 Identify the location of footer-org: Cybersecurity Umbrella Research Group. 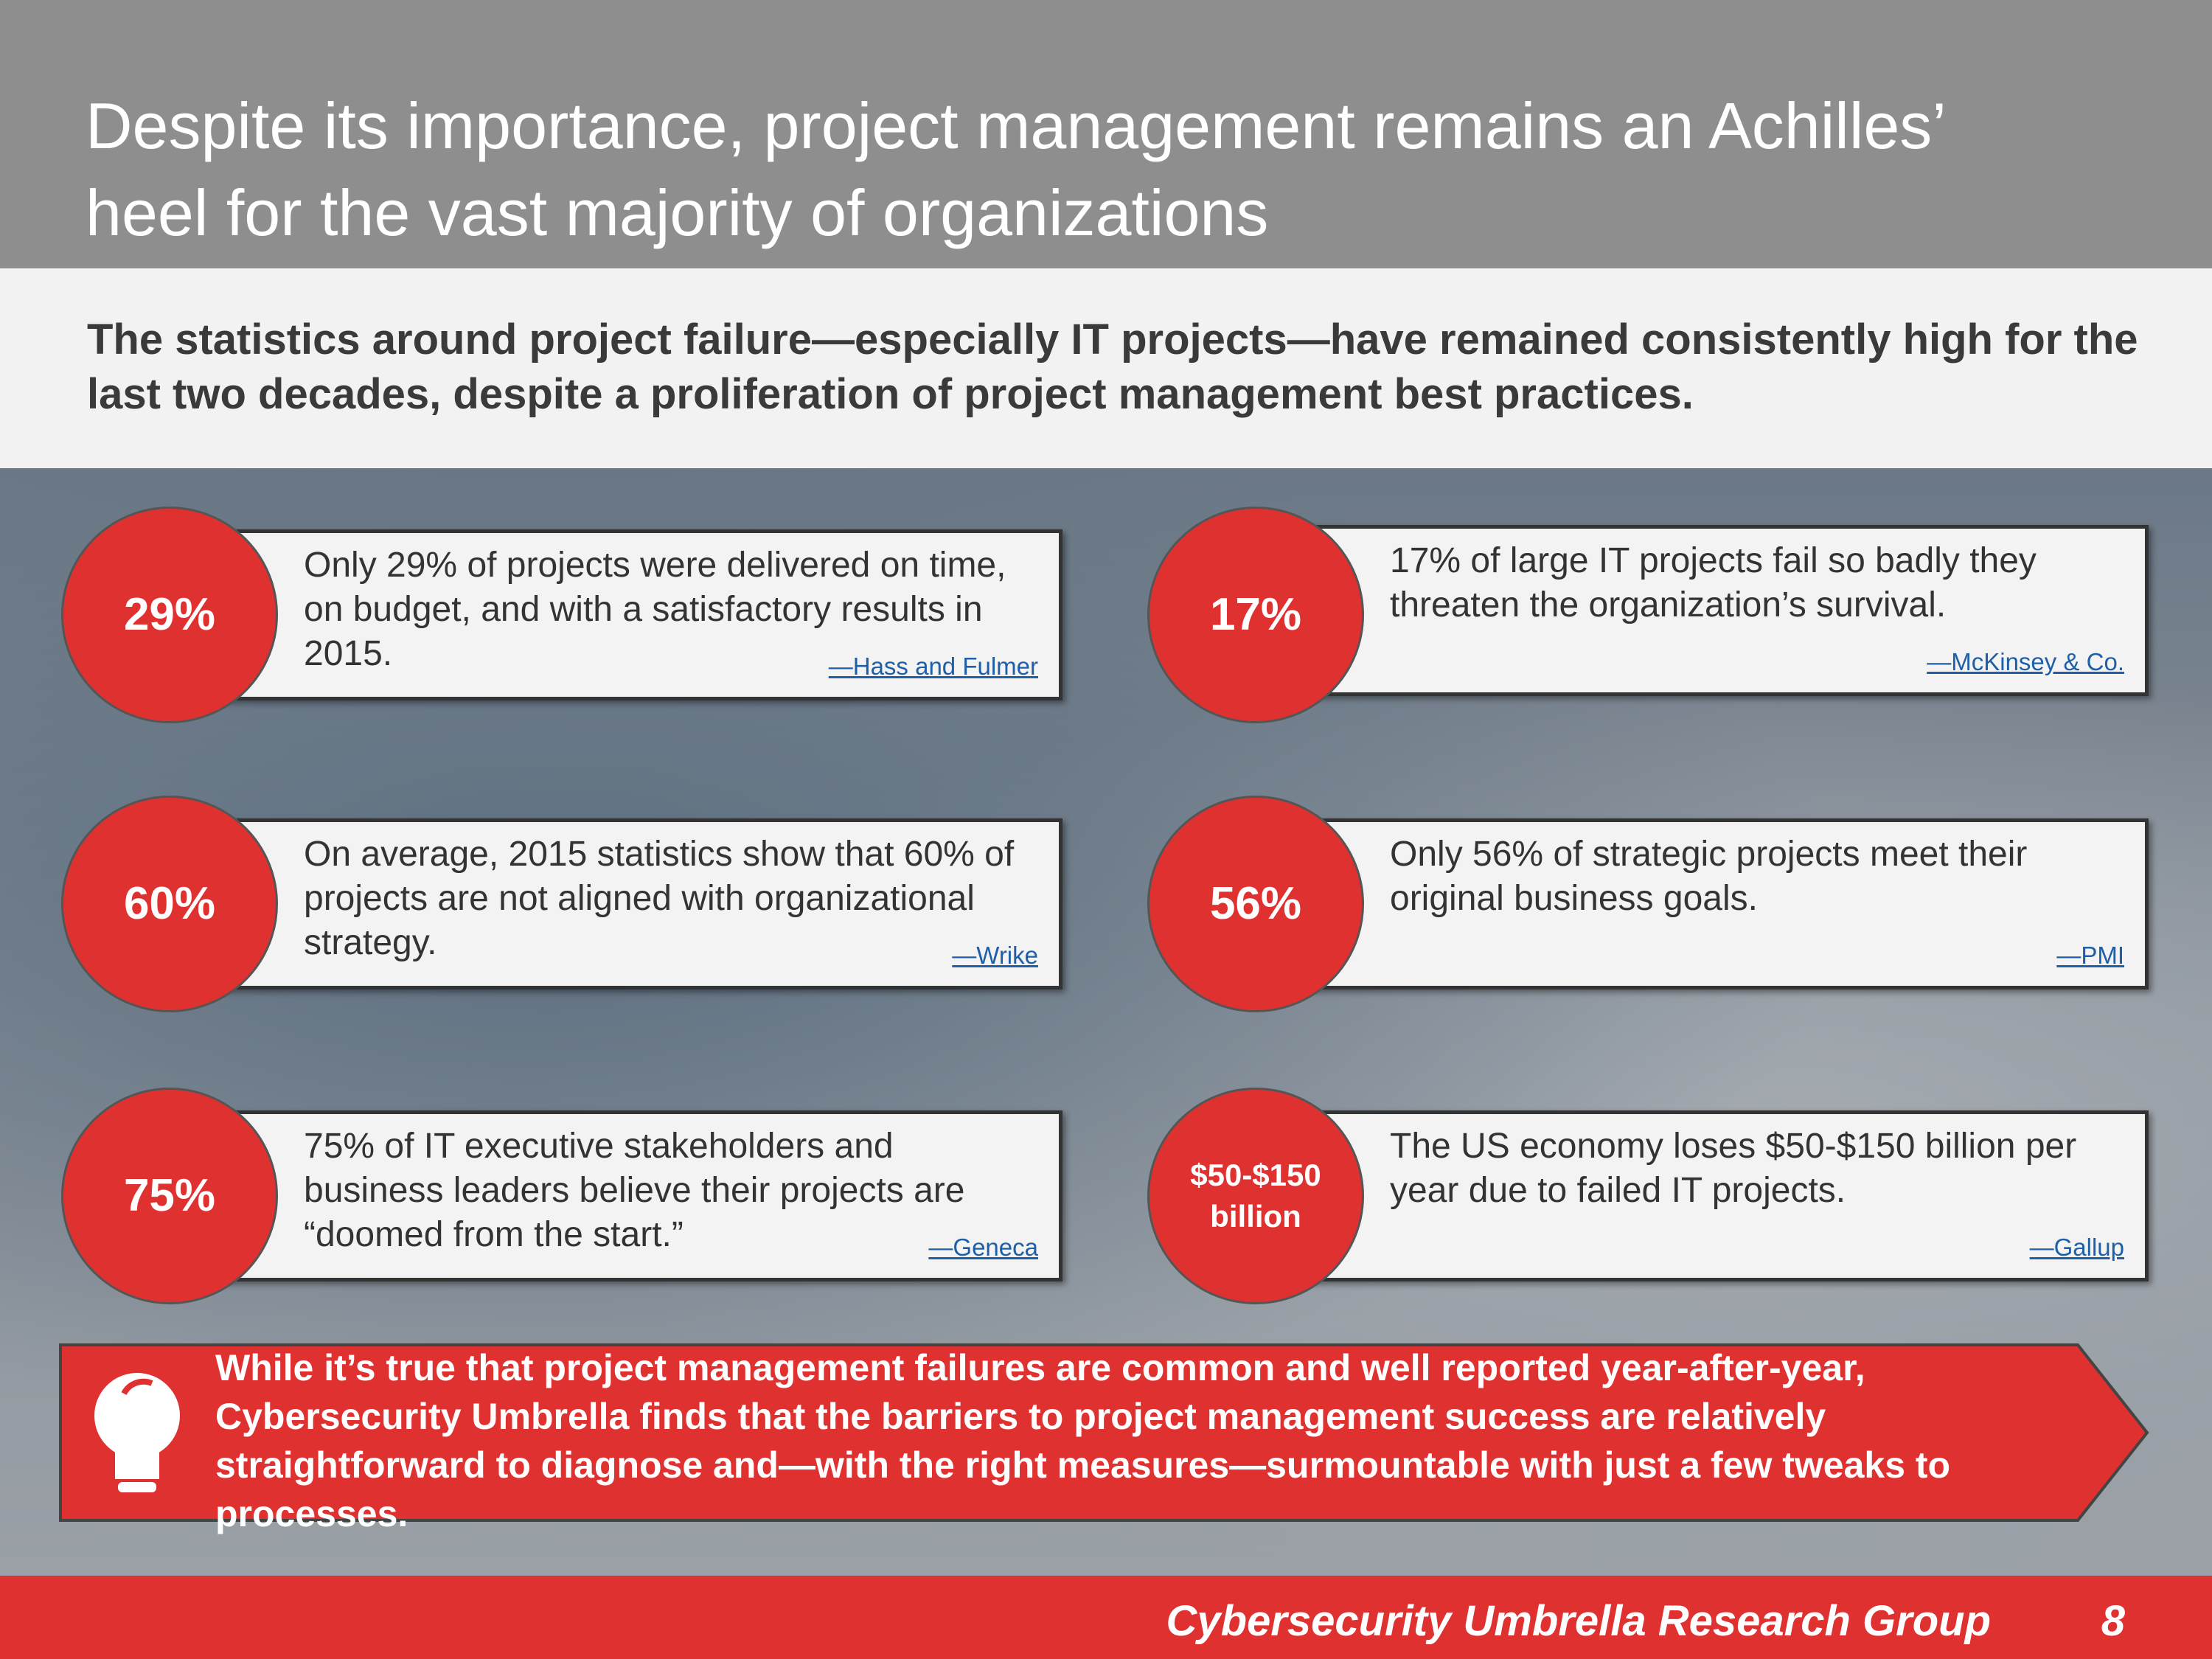
(1578, 1621).